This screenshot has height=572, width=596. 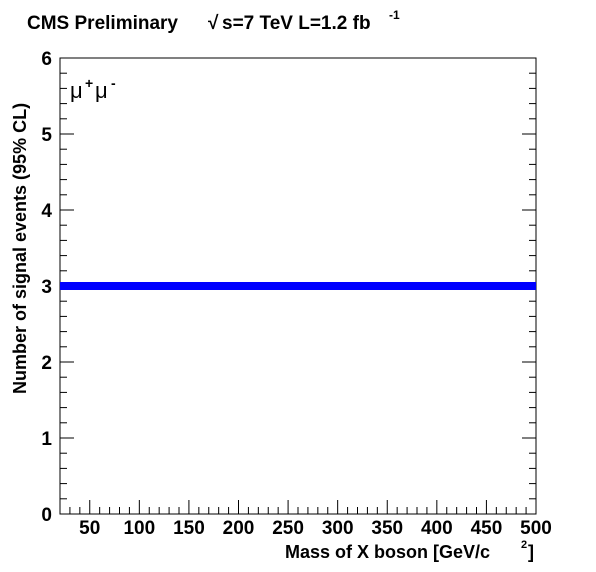 I want to click on y-tick-label: 6, so click(x=46, y=59).